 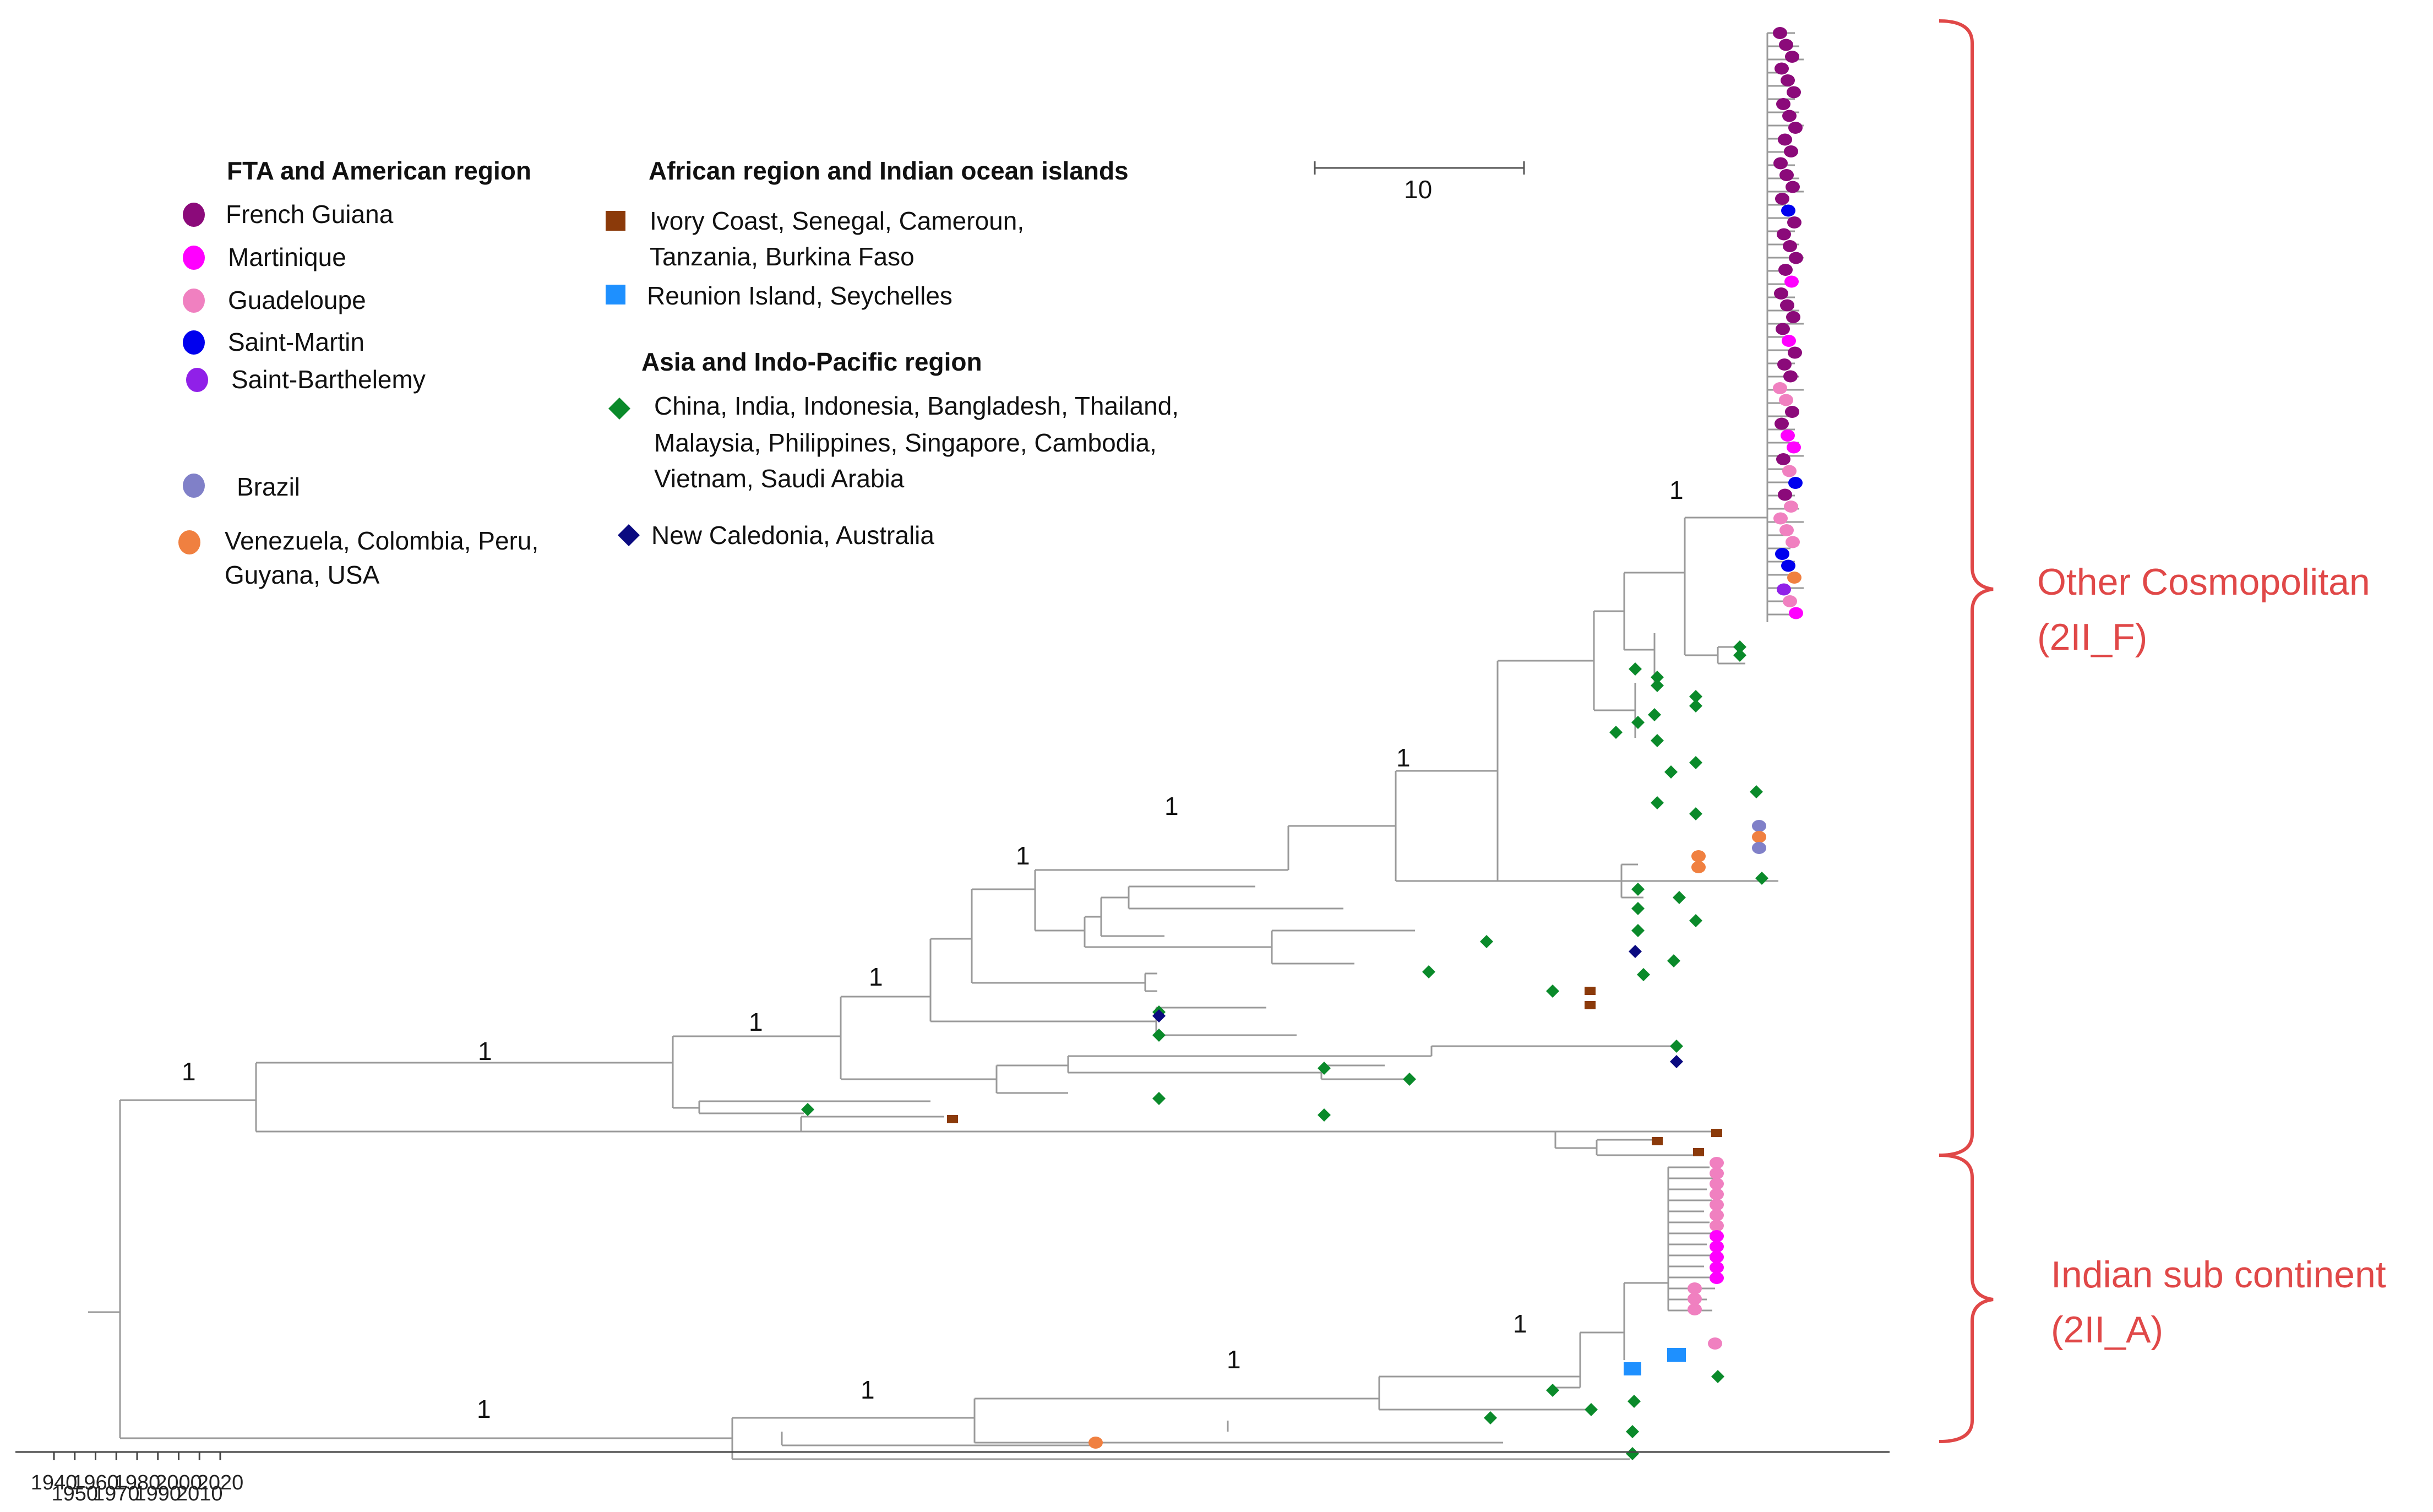 I want to click on axis-tick-label: 1970, so click(x=116, y=1493).